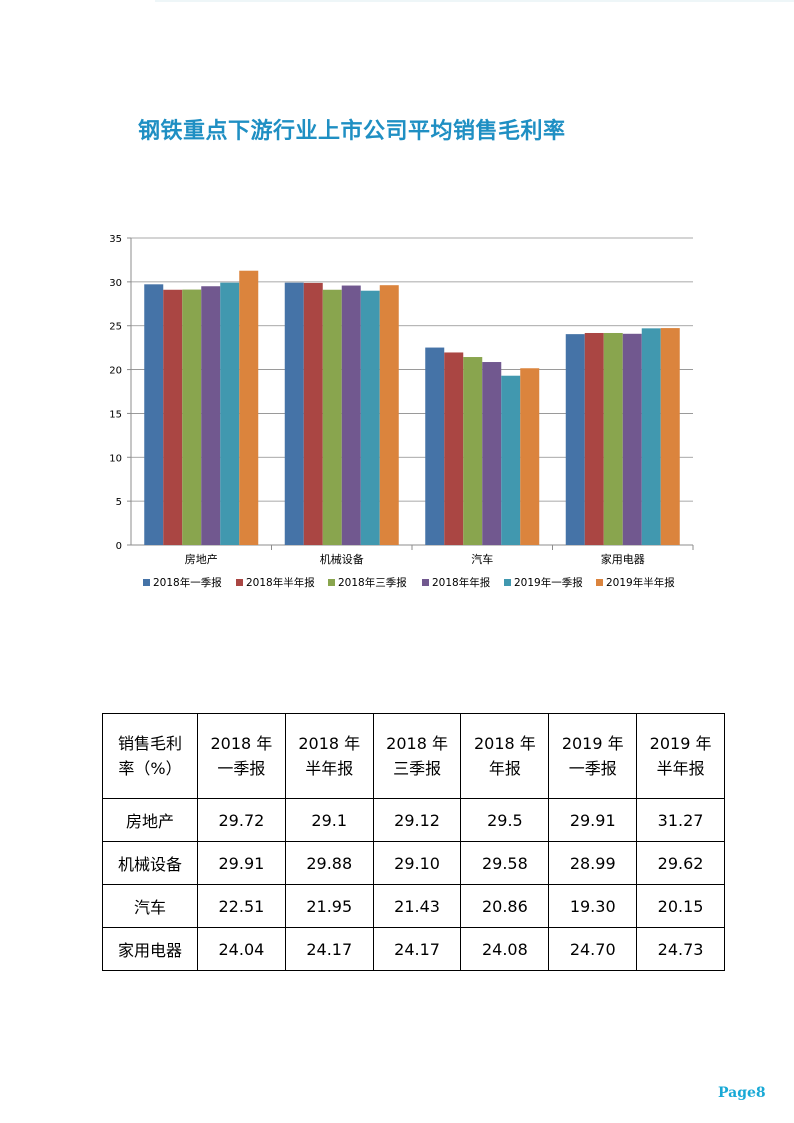 This screenshot has height=1123, width=794. What do you see at coordinates (680, 906) in the screenshot?
I see `table-cell: 20.15` at bounding box center [680, 906].